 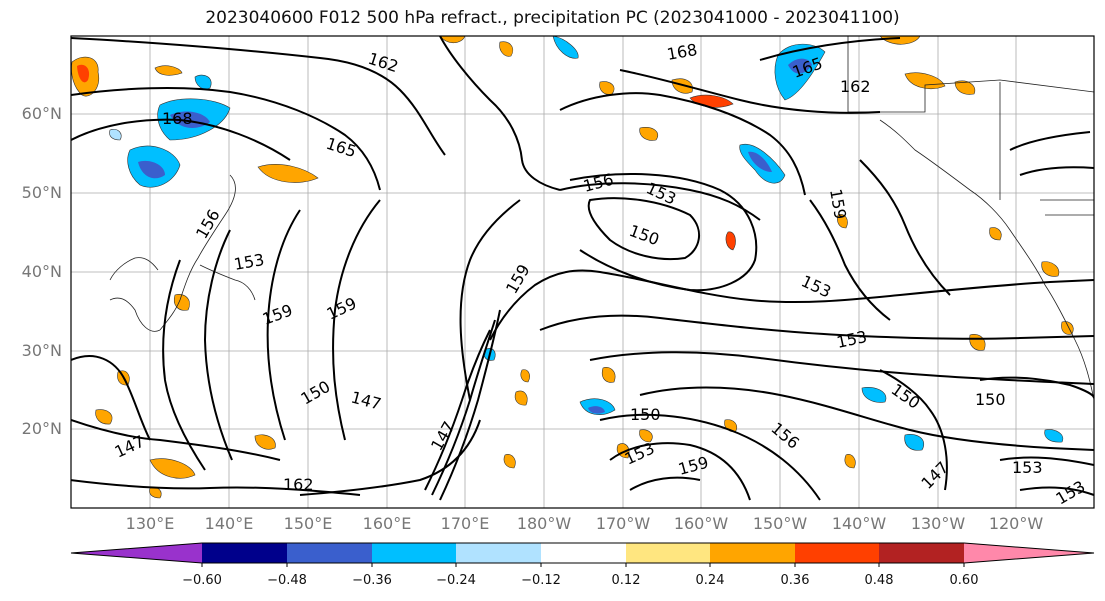 I want to click on lon-label: 140°E, so click(x=229, y=523).